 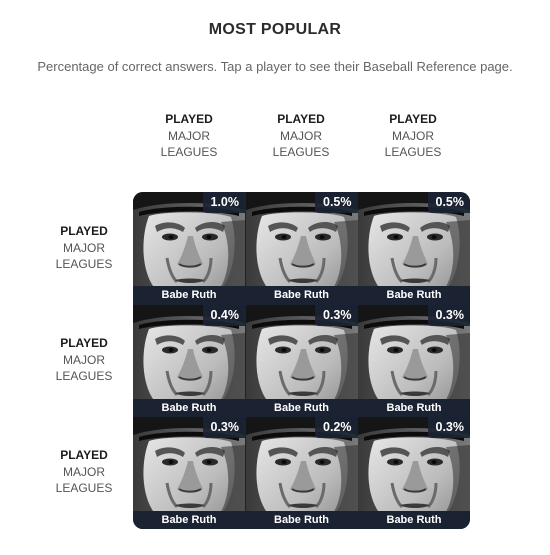 What do you see at coordinates (301, 473) in the screenshot?
I see `grid-cell-r3-c2: 0.2% Babe Ruth` at bounding box center [301, 473].